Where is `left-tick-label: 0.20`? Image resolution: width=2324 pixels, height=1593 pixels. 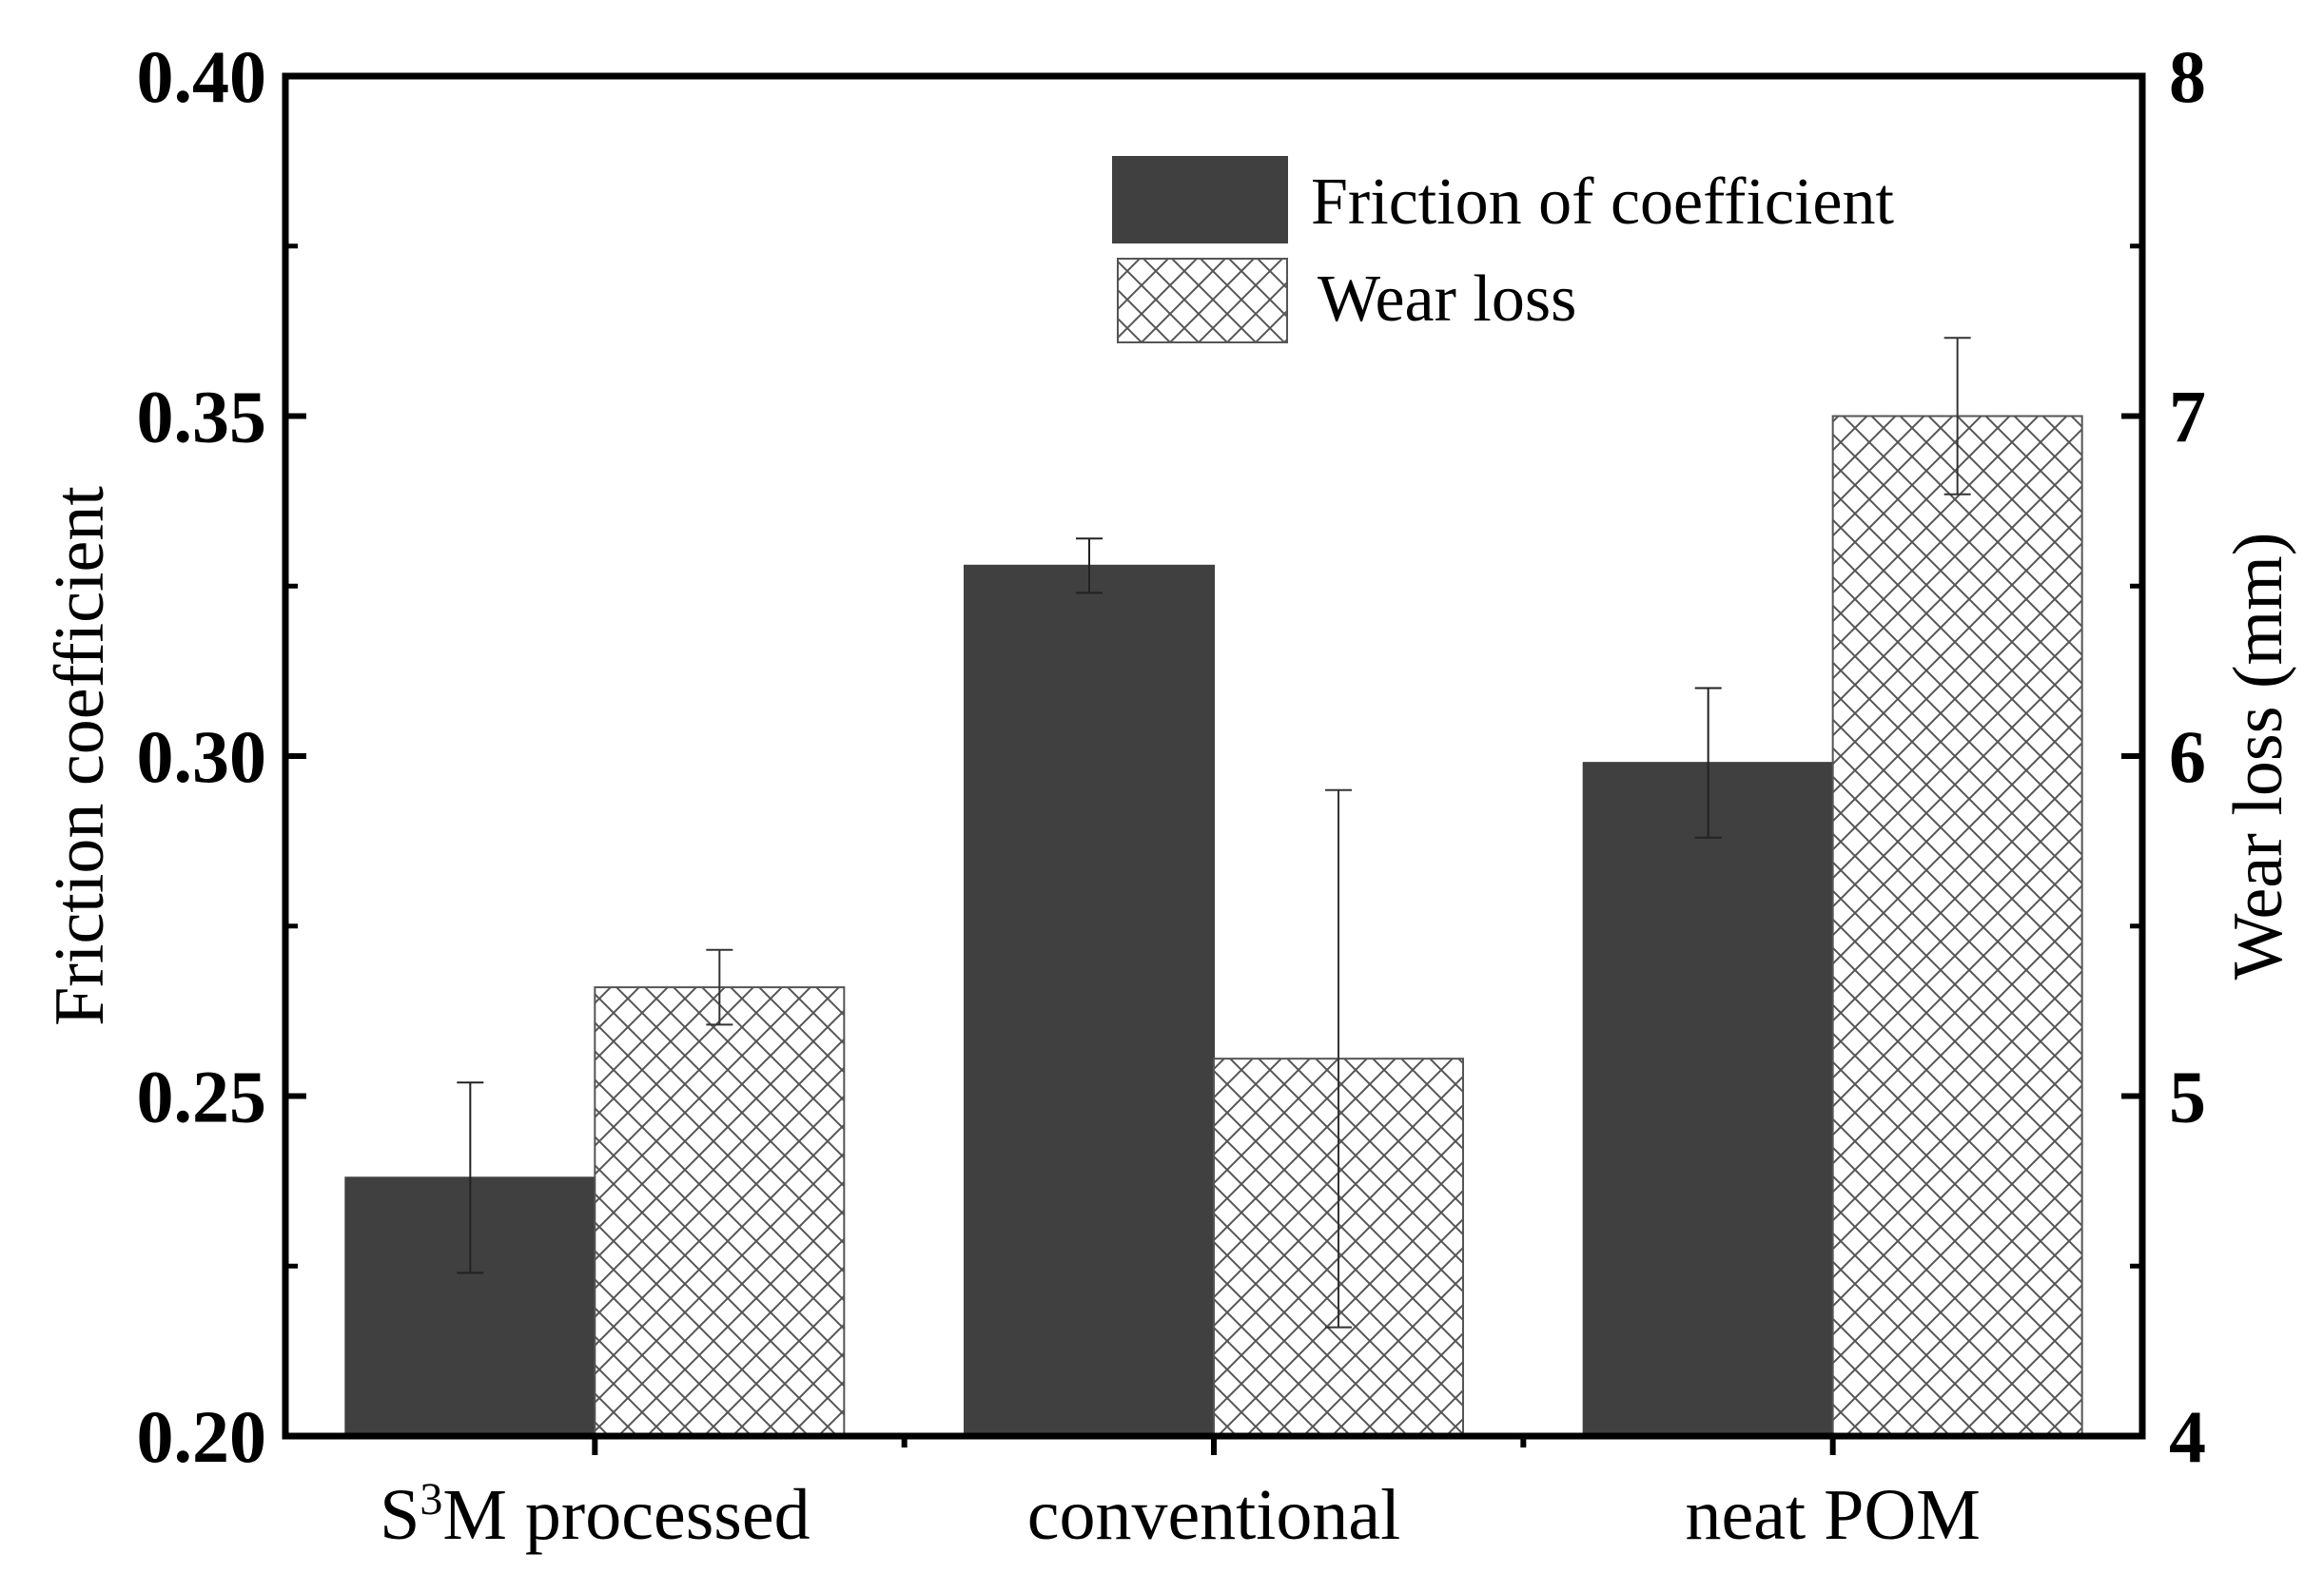 left-tick-label: 0.20 is located at coordinates (202, 1437).